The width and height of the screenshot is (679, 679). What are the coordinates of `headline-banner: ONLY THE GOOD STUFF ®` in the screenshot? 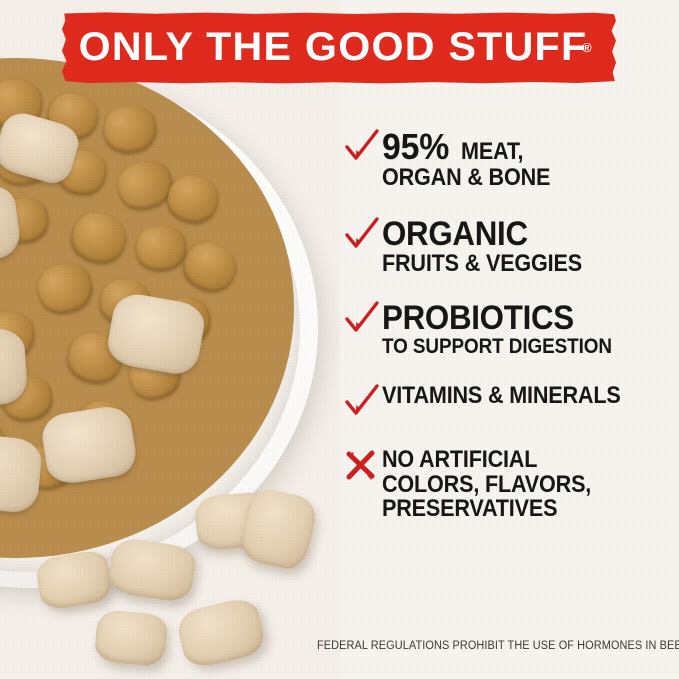 It's located at (339, 48).